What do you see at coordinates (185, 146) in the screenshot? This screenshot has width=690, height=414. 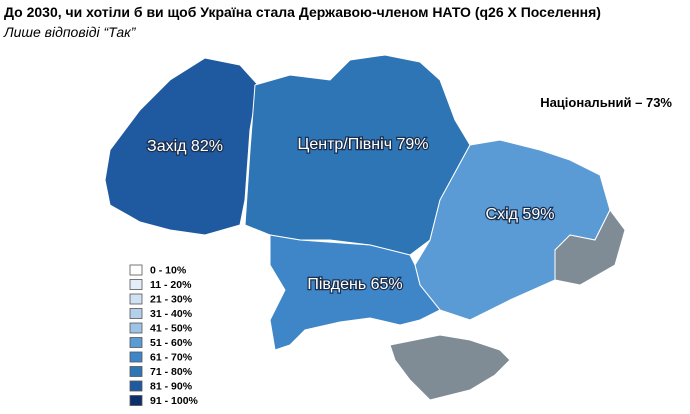 I see `region-label: Захід 82%` at bounding box center [185, 146].